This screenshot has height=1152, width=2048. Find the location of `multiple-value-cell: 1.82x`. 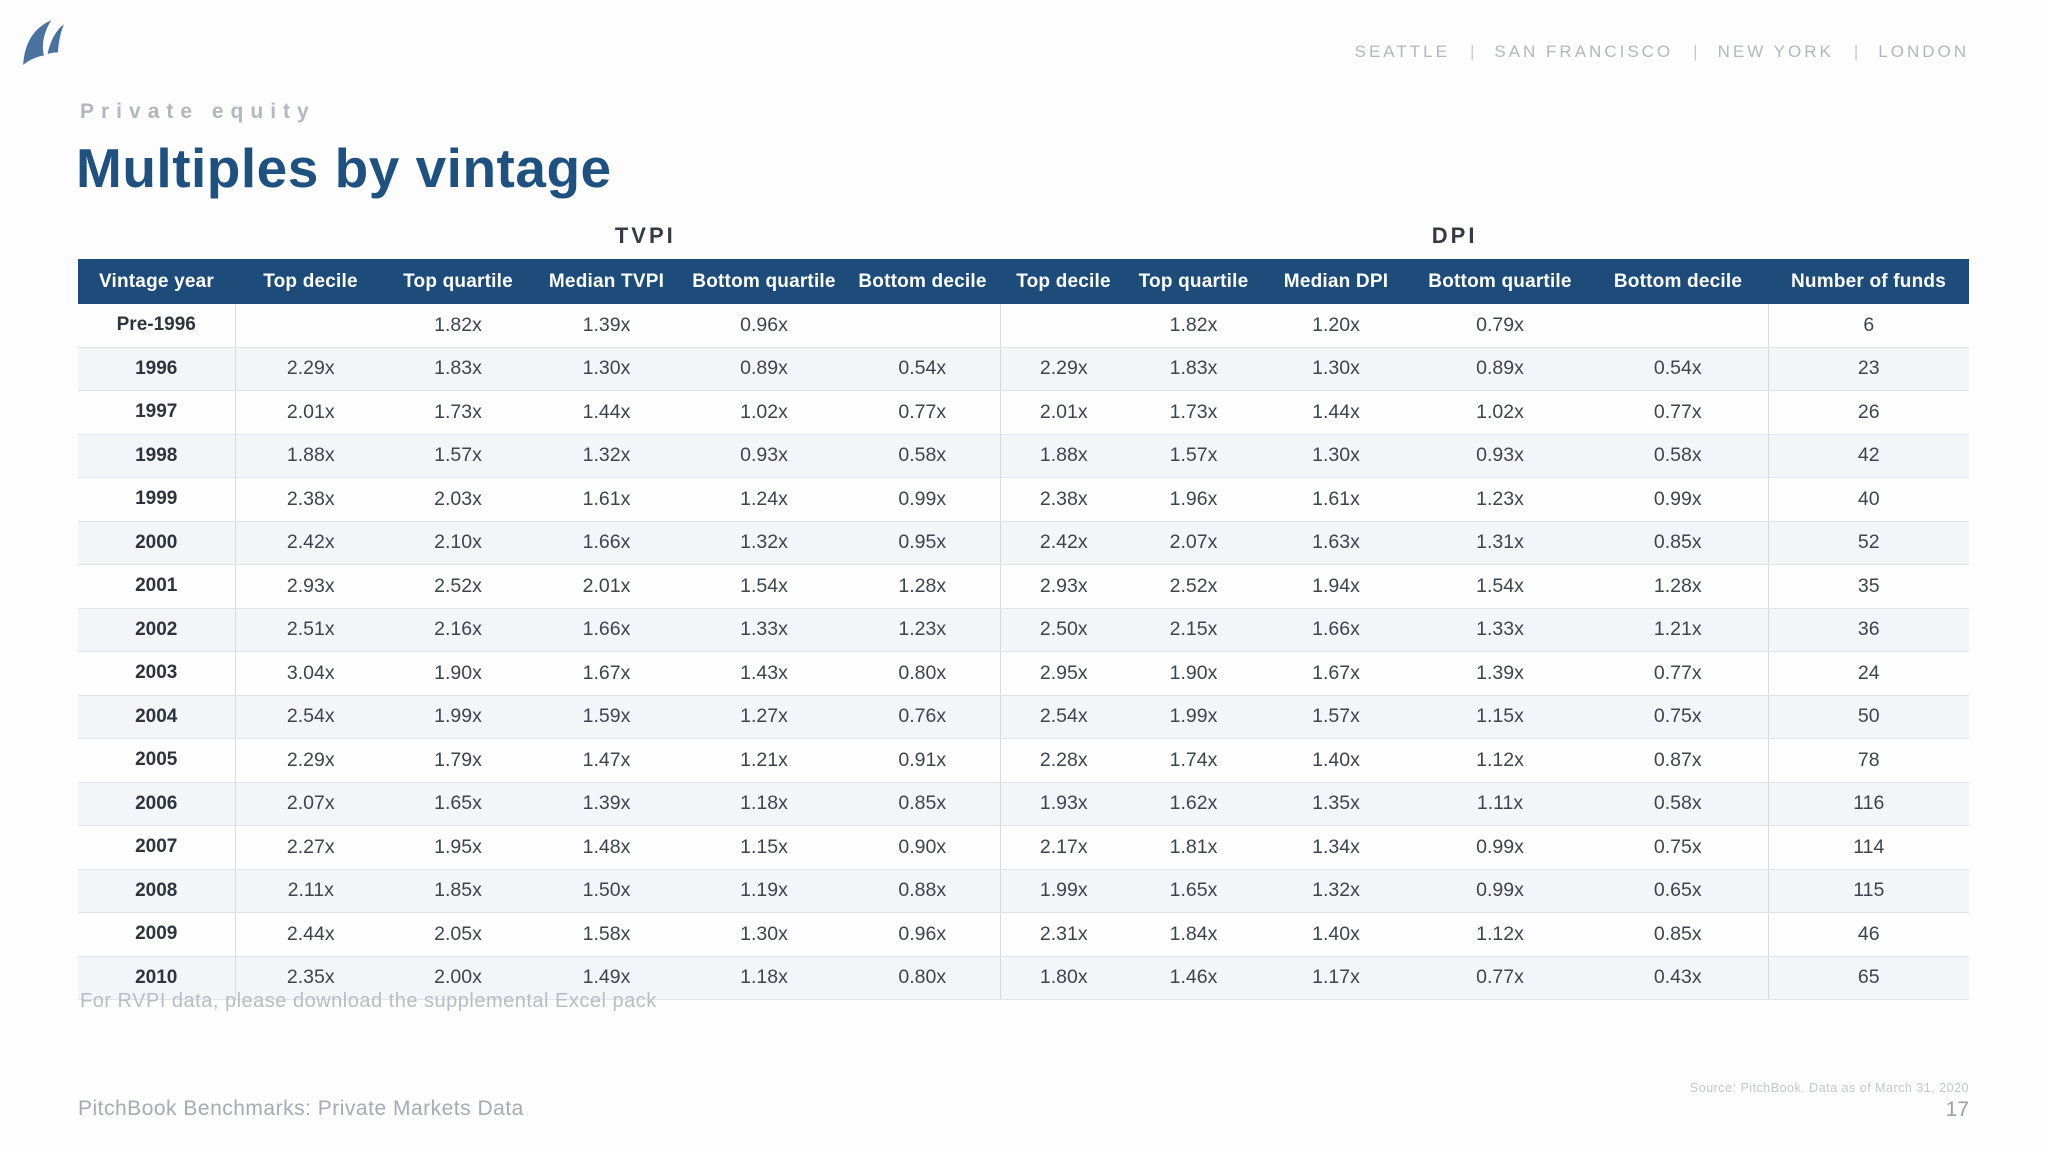

multiple-value-cell: 1.82x is located at coordinates (458, 326).